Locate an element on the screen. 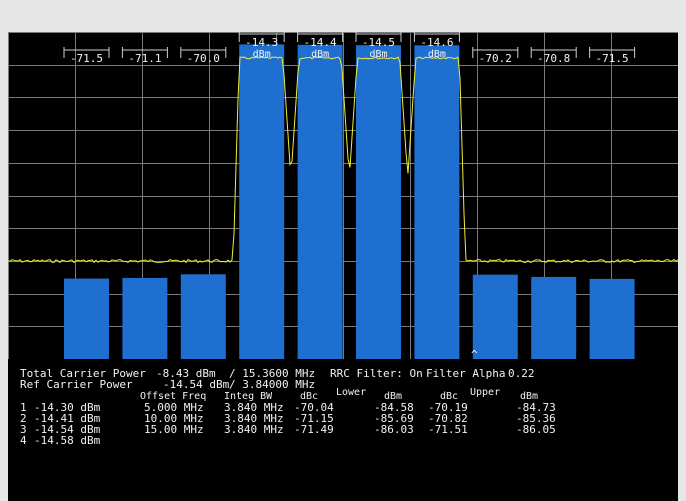  carrier-power: -14.41 dBm is located at coordinates (67, 418).